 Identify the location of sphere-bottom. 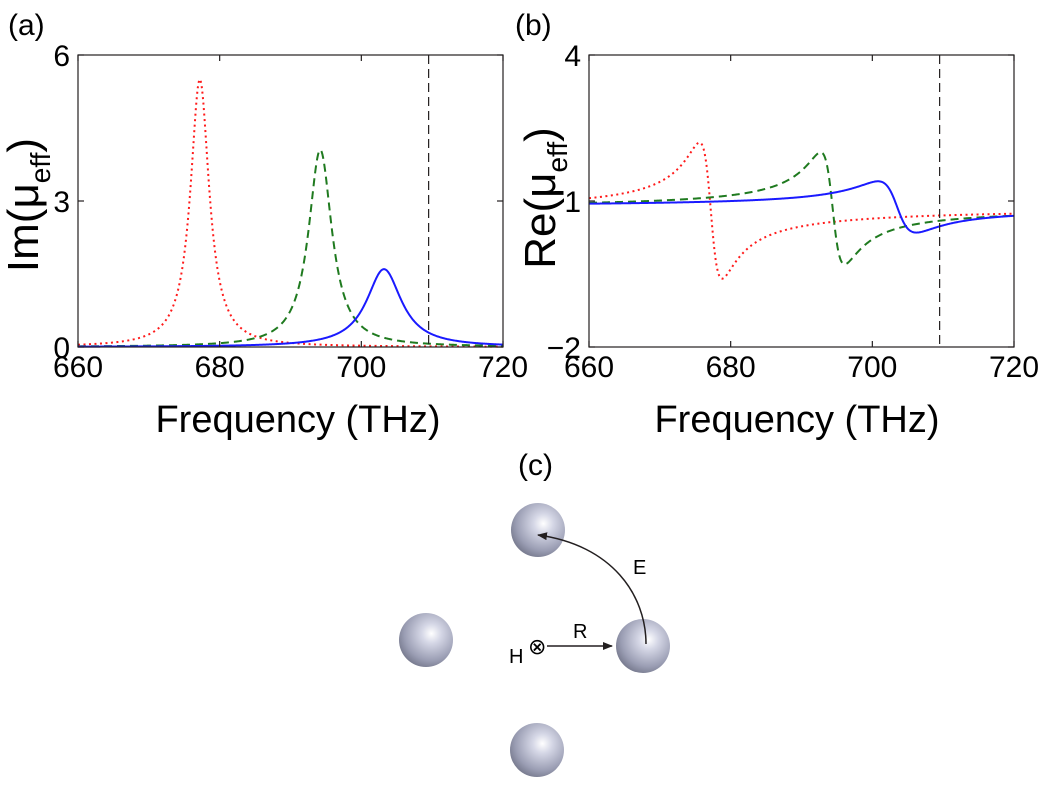
(537, 750).